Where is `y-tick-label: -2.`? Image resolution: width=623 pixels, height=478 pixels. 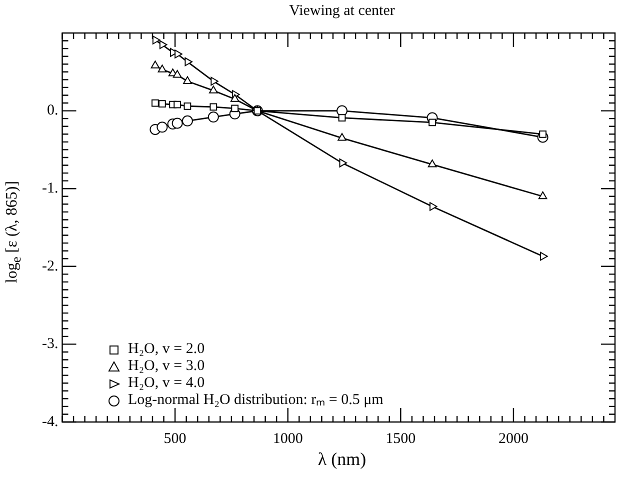
y-tick-label: -2. is located at coordinates (50, 266).